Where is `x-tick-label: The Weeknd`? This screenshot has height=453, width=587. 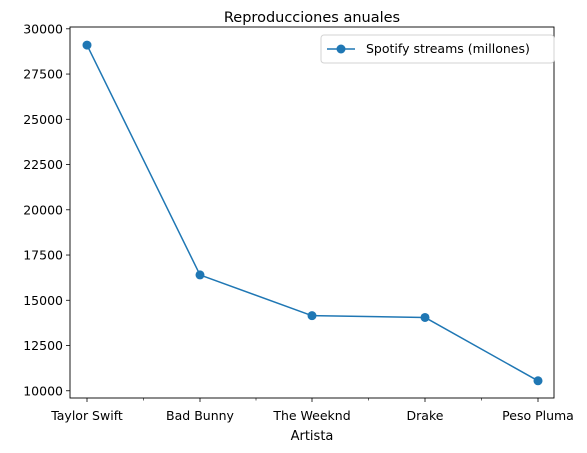
x-tick-label: The Weeknd is located at coordinates (311, 415).